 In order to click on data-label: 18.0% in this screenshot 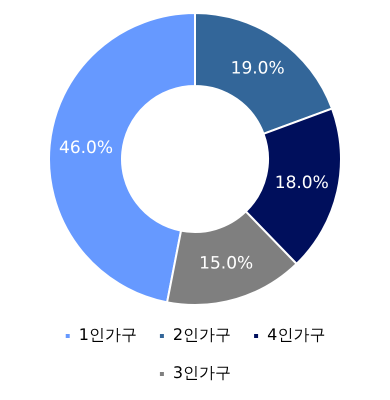, I will do `click(301, 182)`.